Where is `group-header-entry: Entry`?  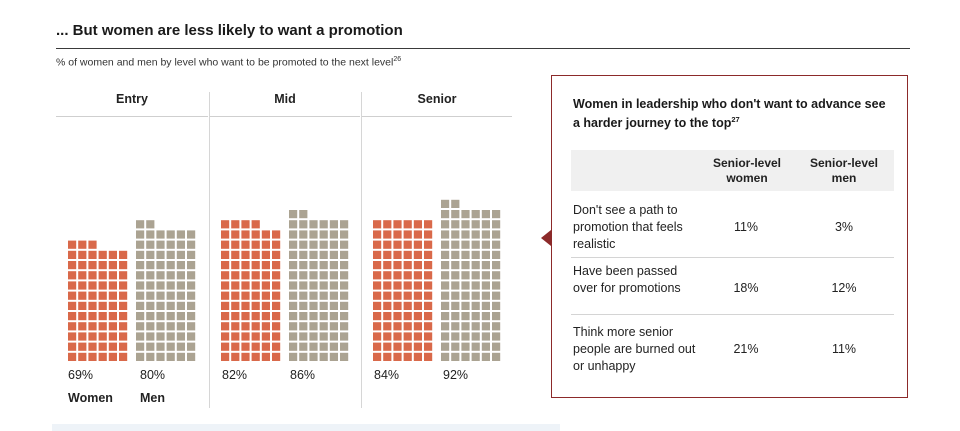
group-header-entry: Entry is located at coordinates (132, 99).